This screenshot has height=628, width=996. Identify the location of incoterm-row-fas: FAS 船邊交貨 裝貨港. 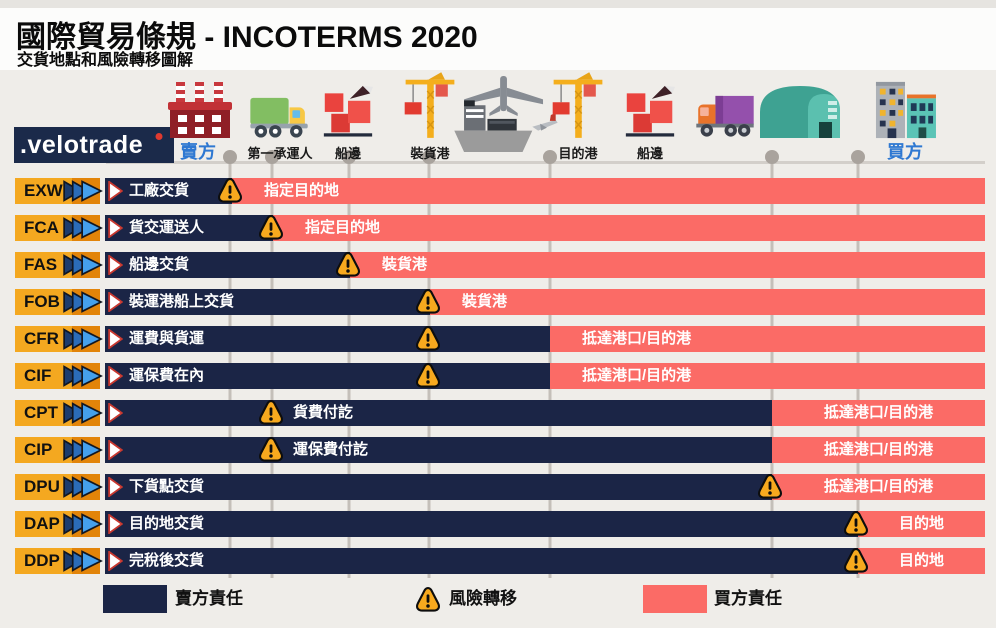
(498, 265).